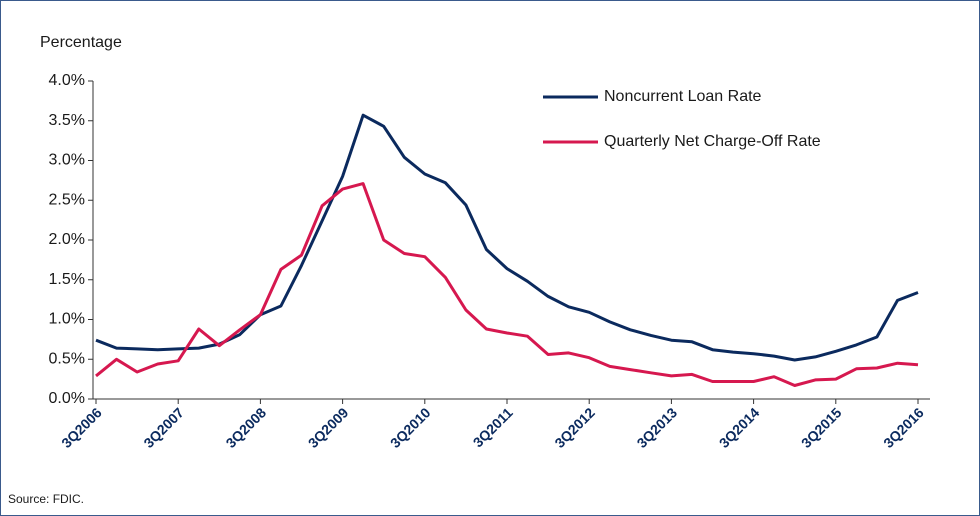  Describe the element at coordinates (46, 499) in the screenshot. I see `source: Source: FDIC.` at that location.